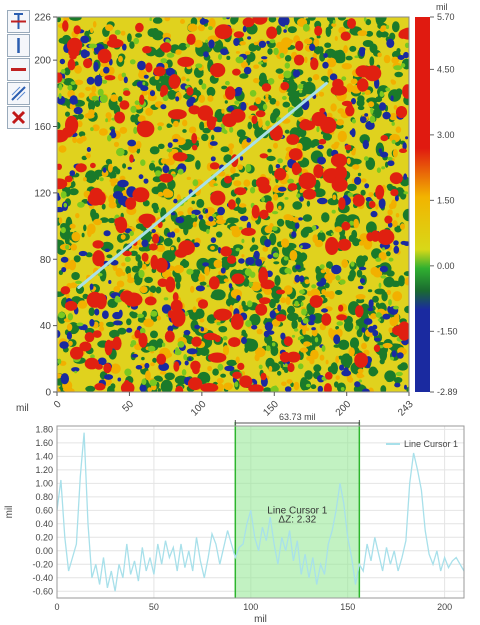 Image resolution: width=480 pixels, height=625 pixels. What do you see at coordinates (297, 512) in the screenshot?
I see `cursor-region` at bounding box center [297, 512].